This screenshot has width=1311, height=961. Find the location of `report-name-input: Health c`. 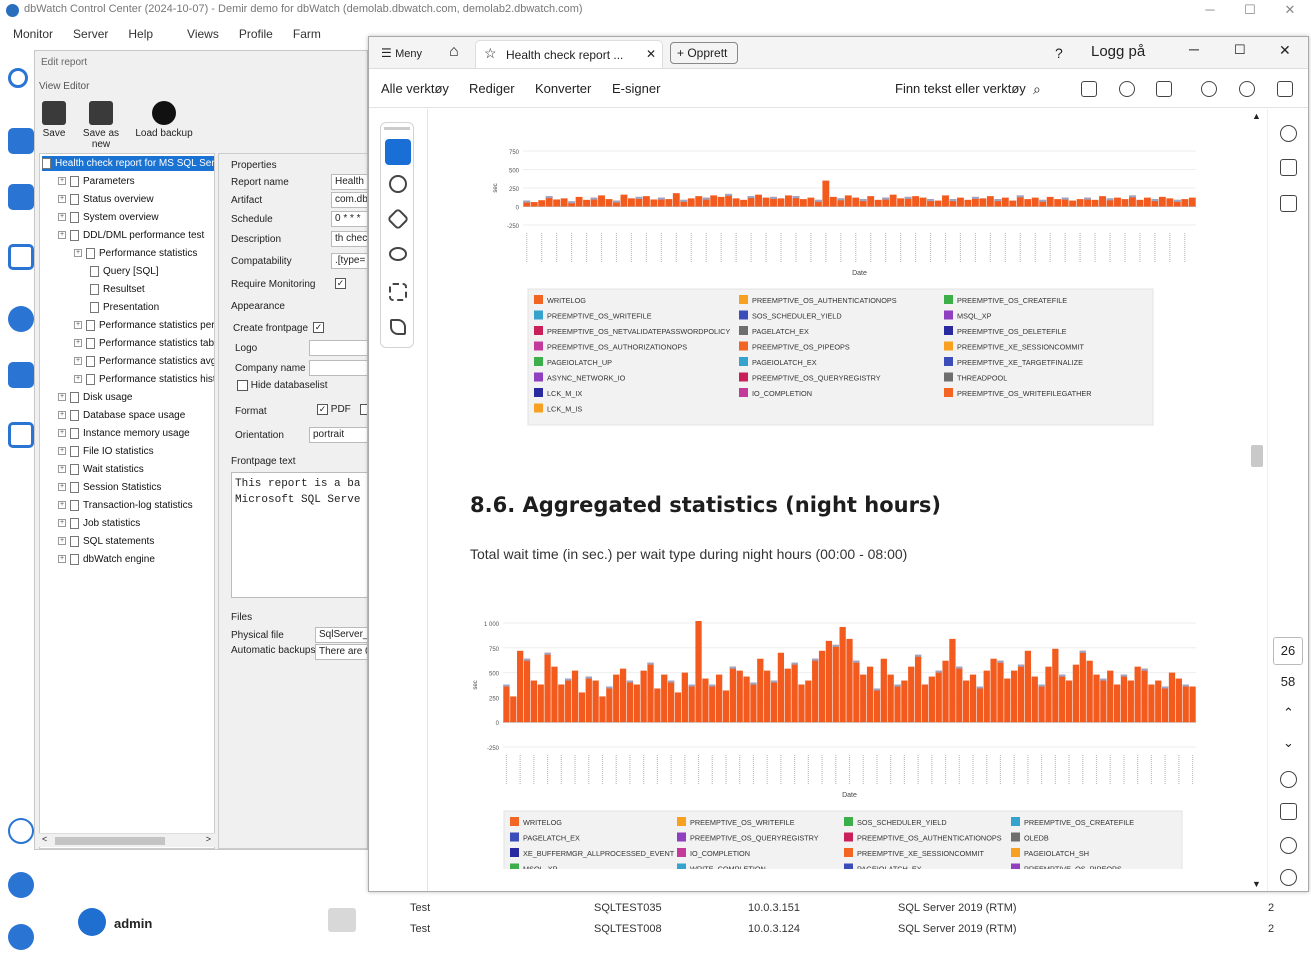

report-name-input: Health c is located at coordinates (349, 182).